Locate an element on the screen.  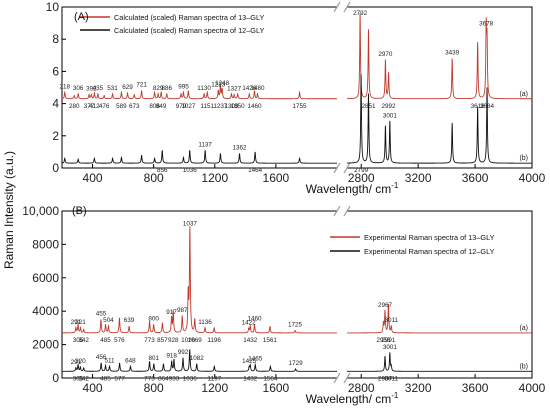
peak-label: 1432 is located at coordinates (250, 340).